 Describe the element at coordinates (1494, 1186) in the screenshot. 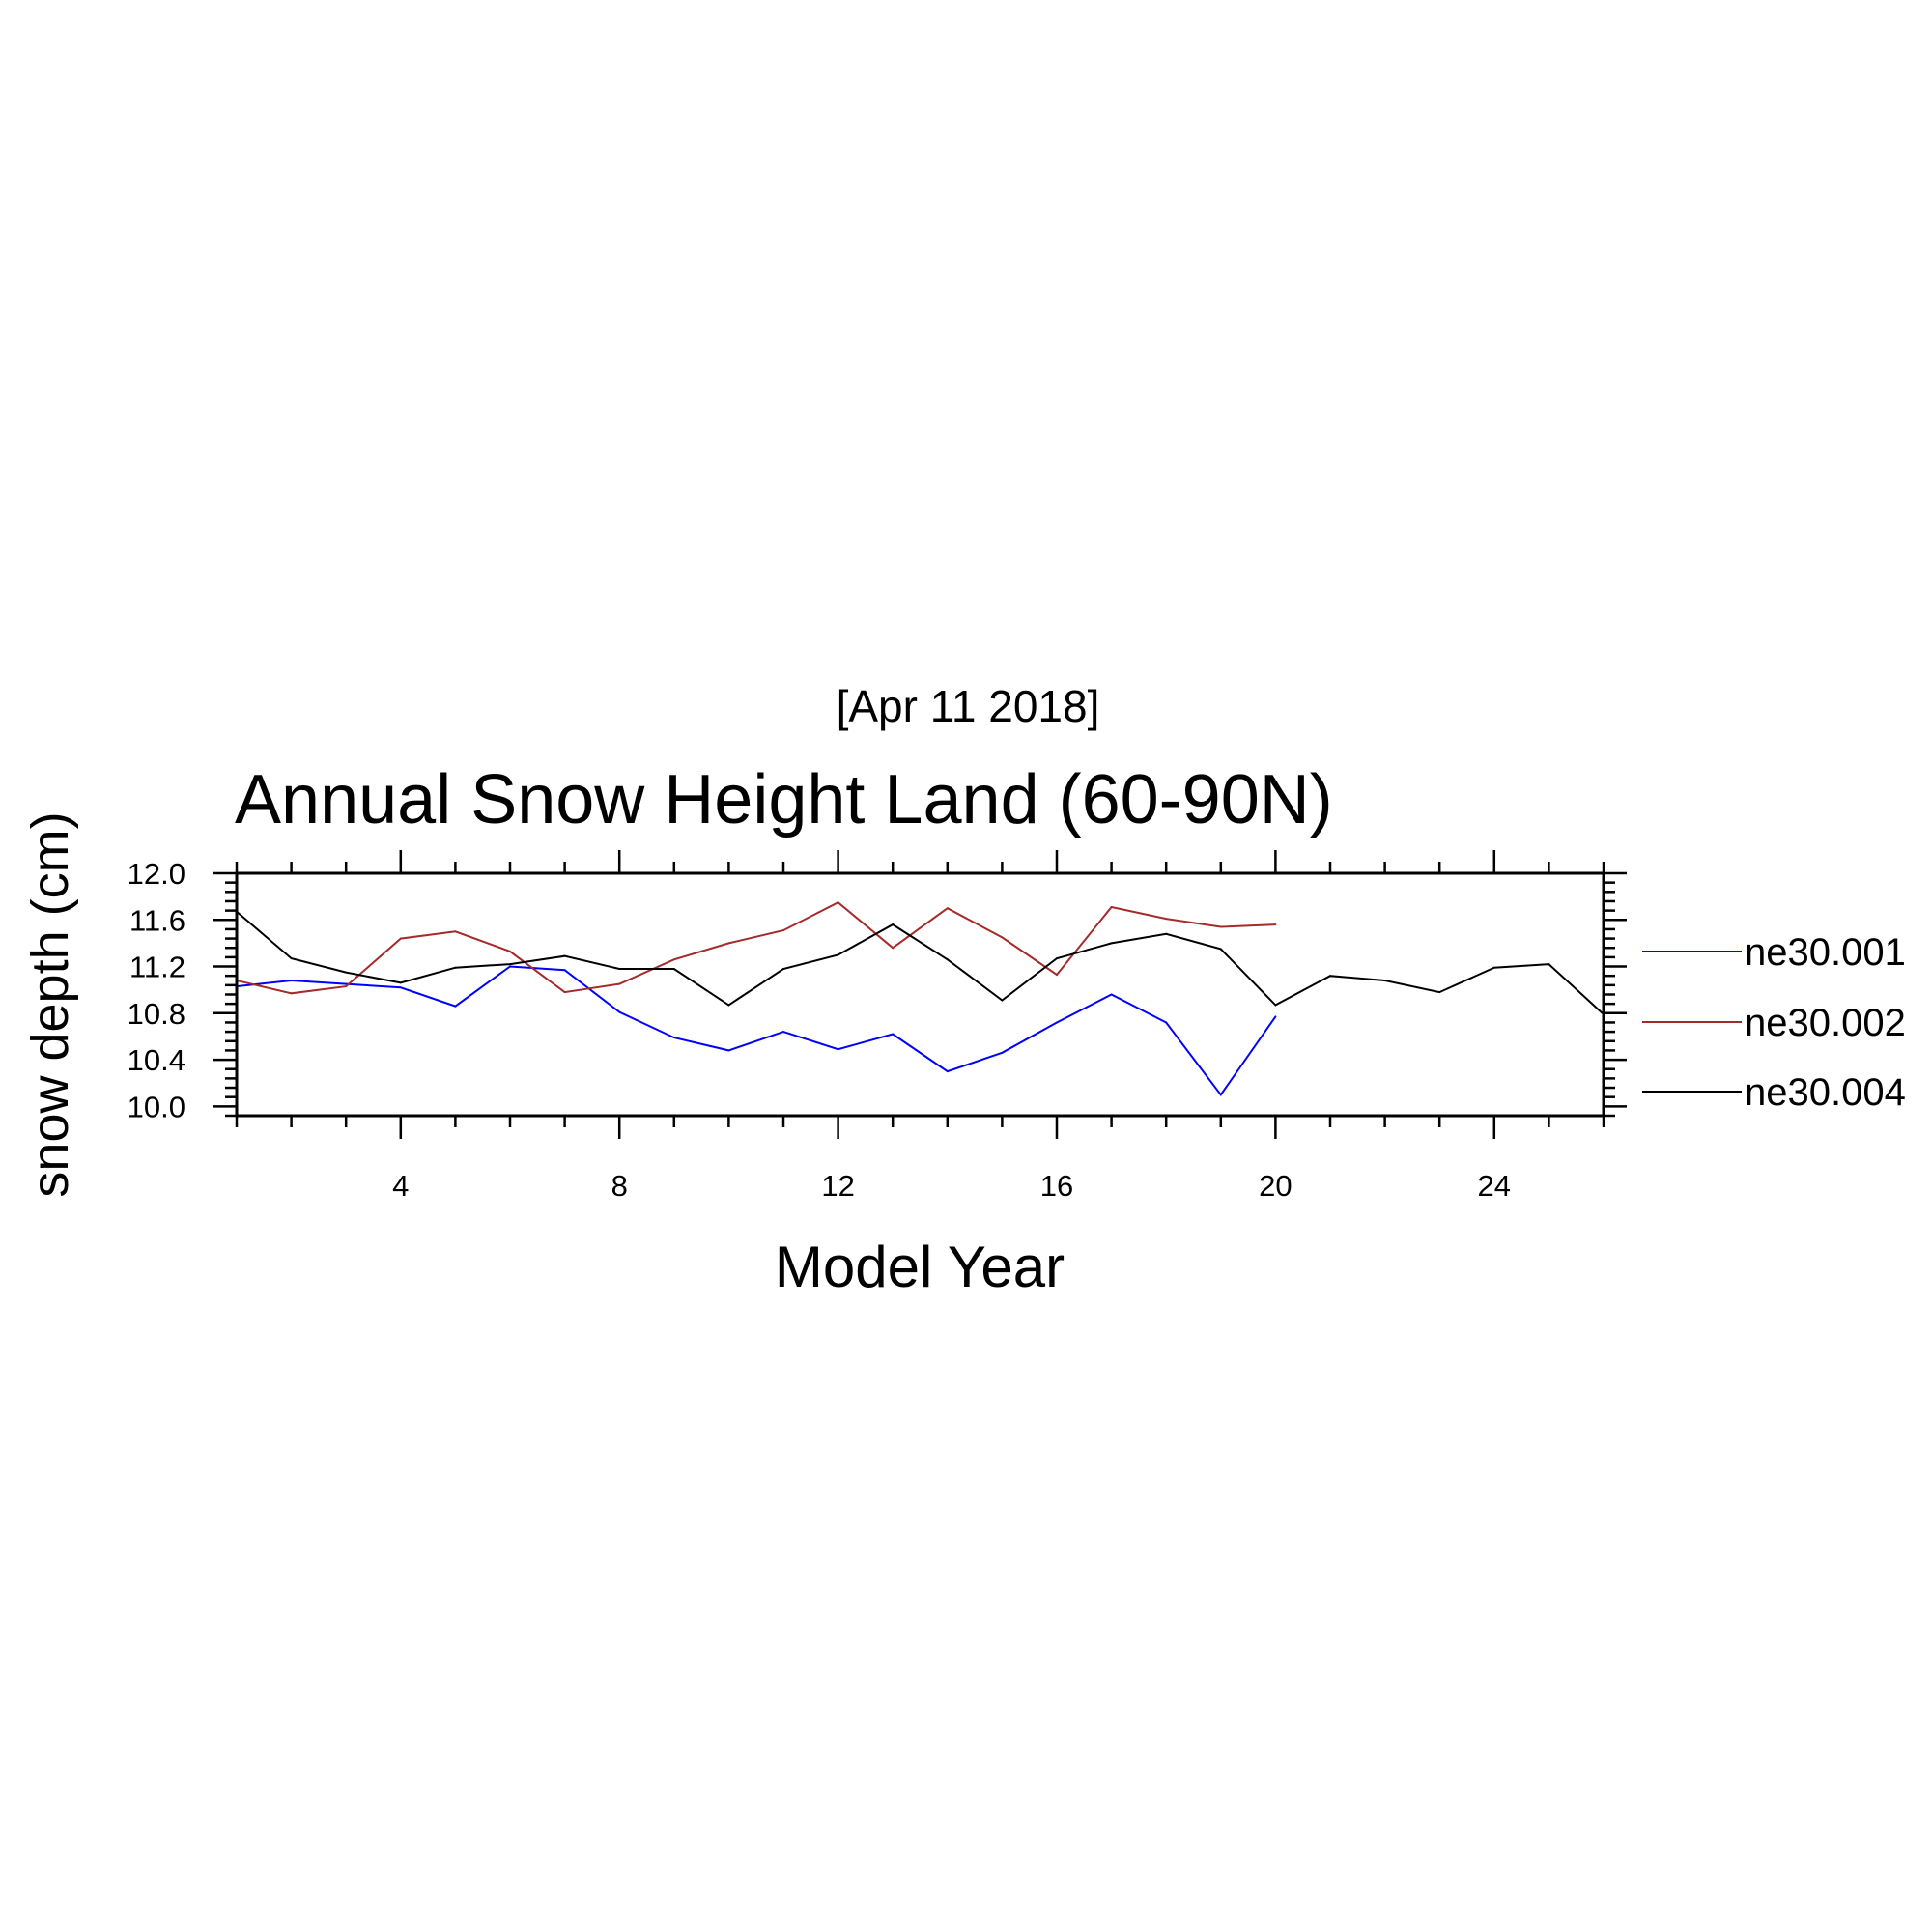

I see `x-tick-label: 24` at that location.